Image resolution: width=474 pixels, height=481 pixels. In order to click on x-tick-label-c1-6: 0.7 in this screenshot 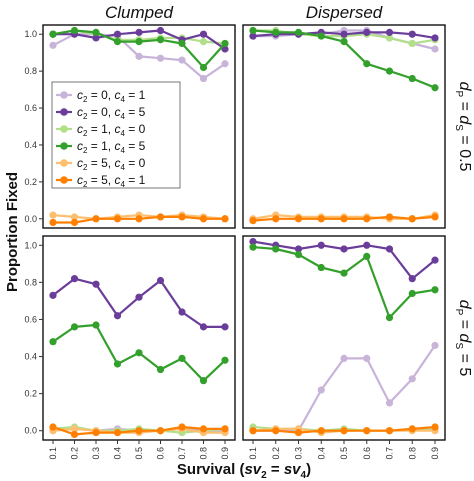, I will do `click(390, 453)`.